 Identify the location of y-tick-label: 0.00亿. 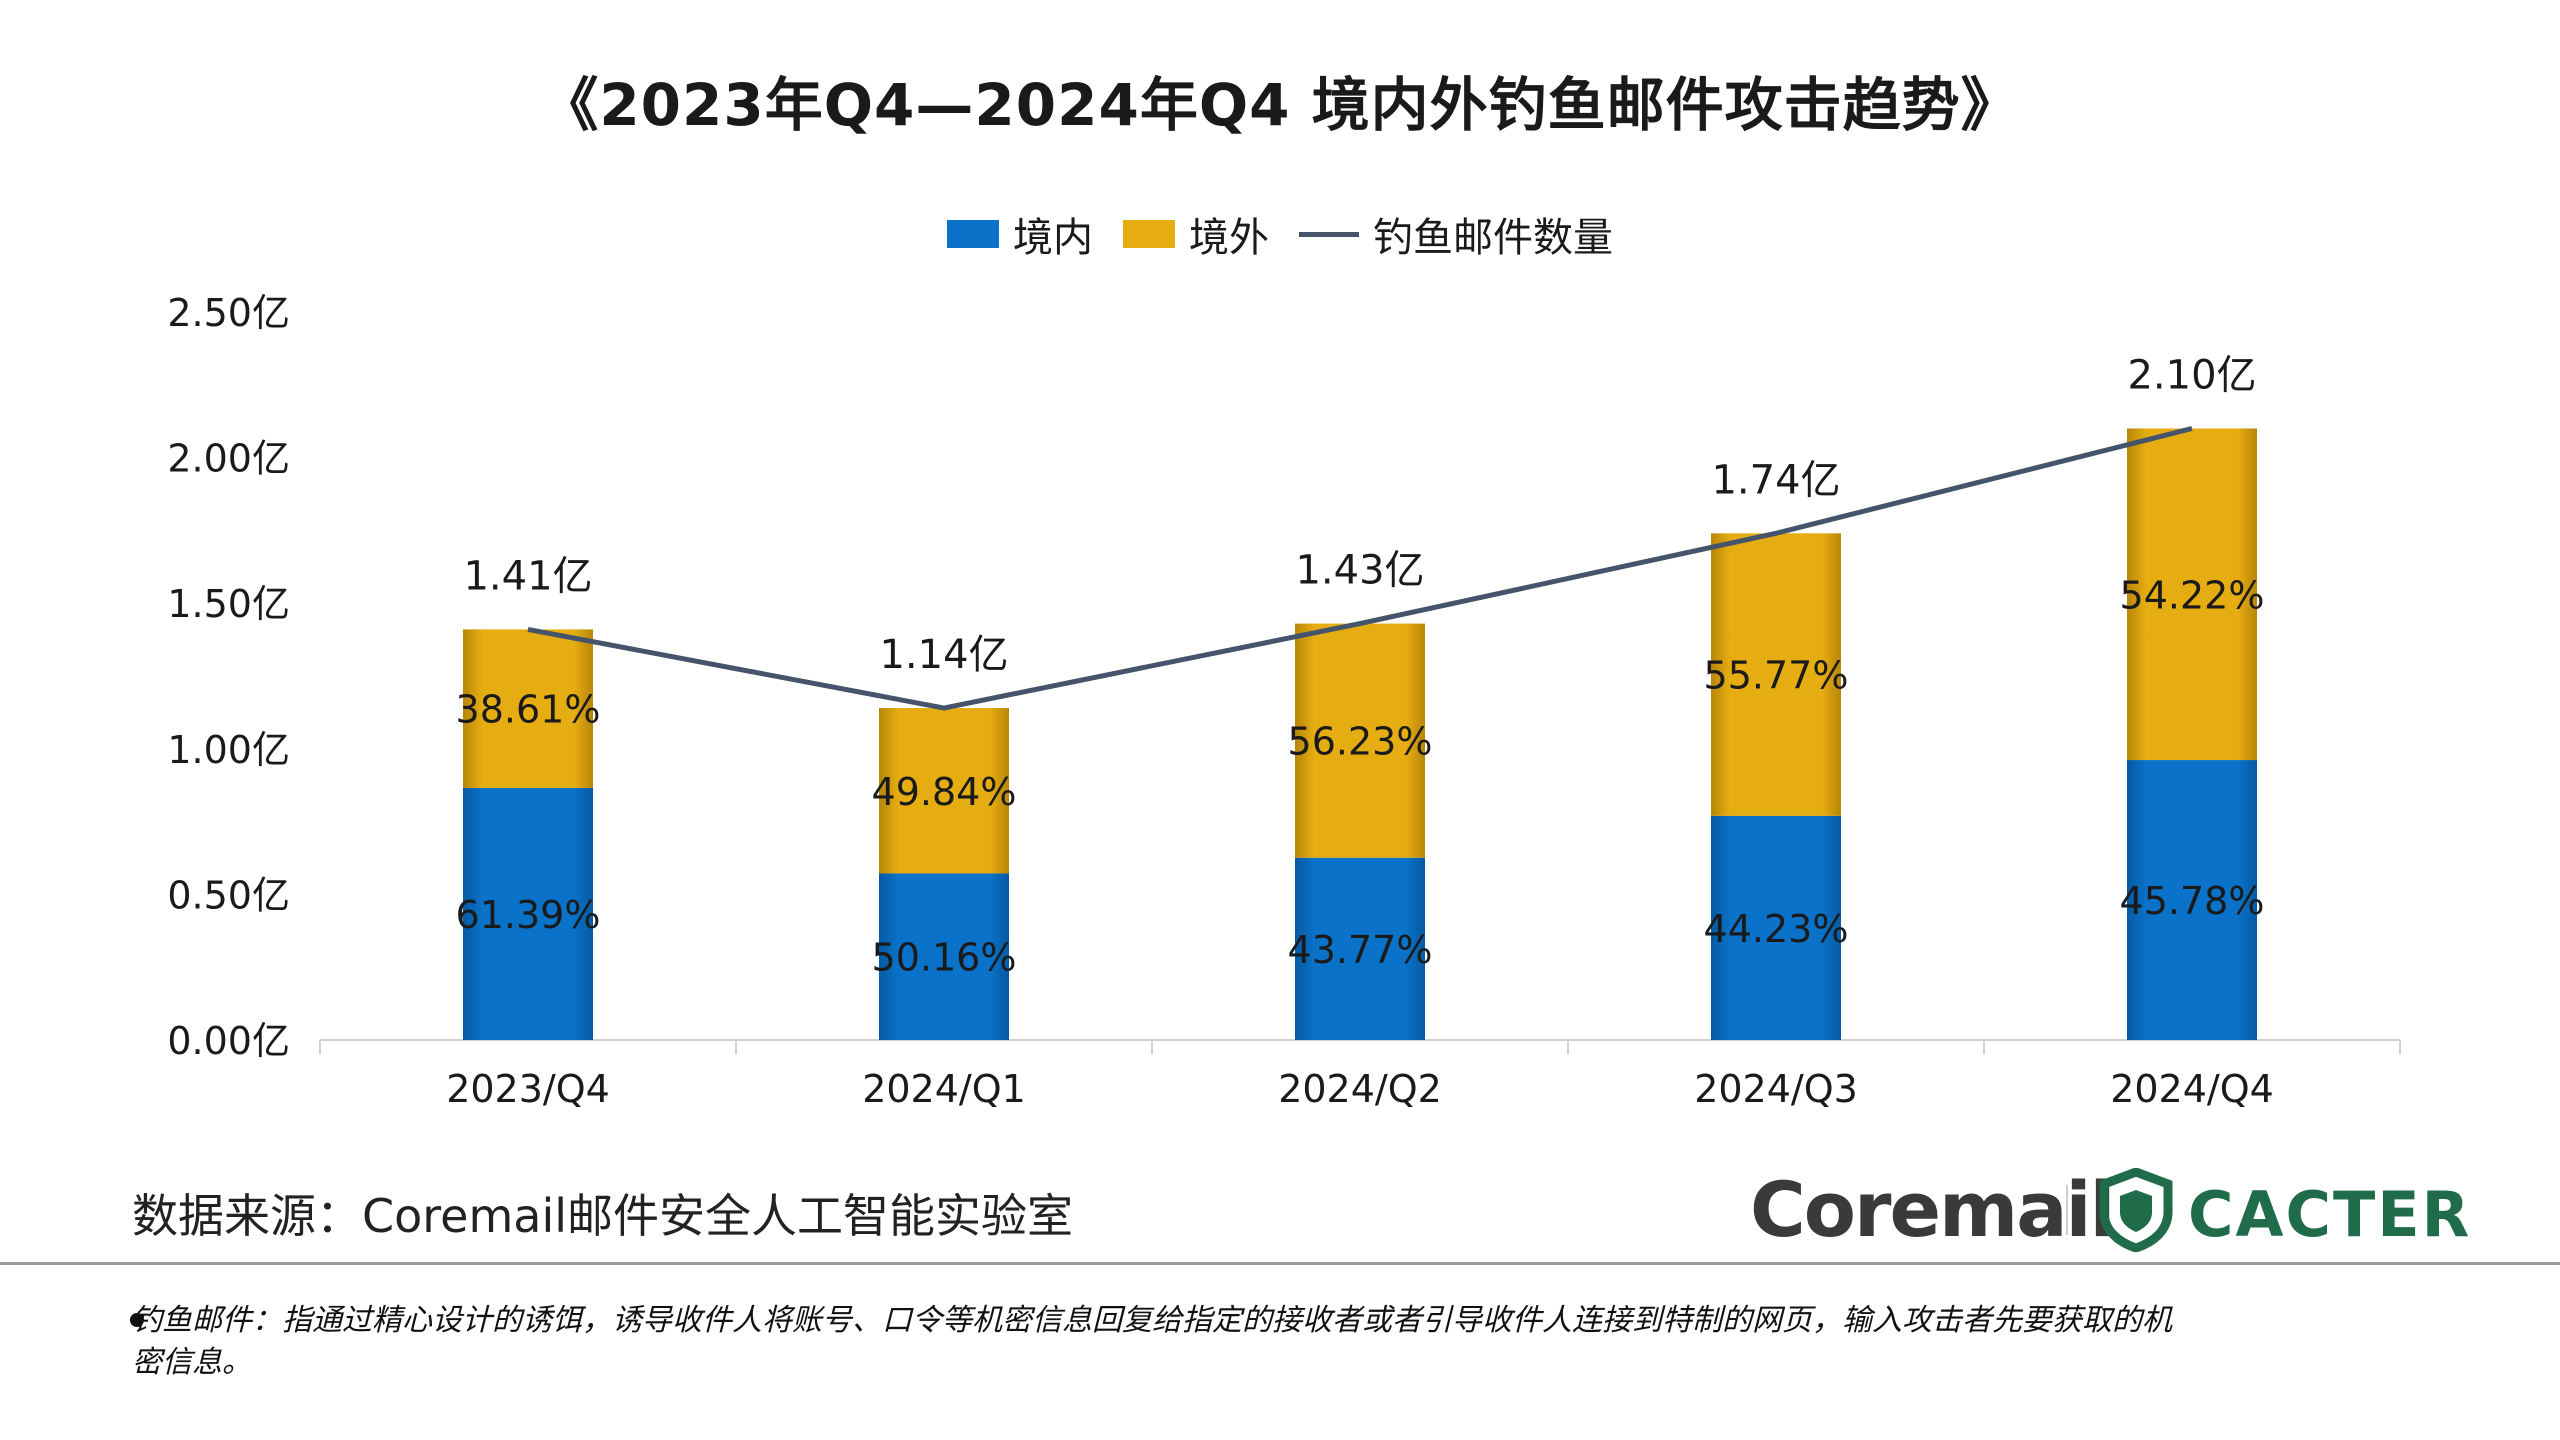
(228, 1041).